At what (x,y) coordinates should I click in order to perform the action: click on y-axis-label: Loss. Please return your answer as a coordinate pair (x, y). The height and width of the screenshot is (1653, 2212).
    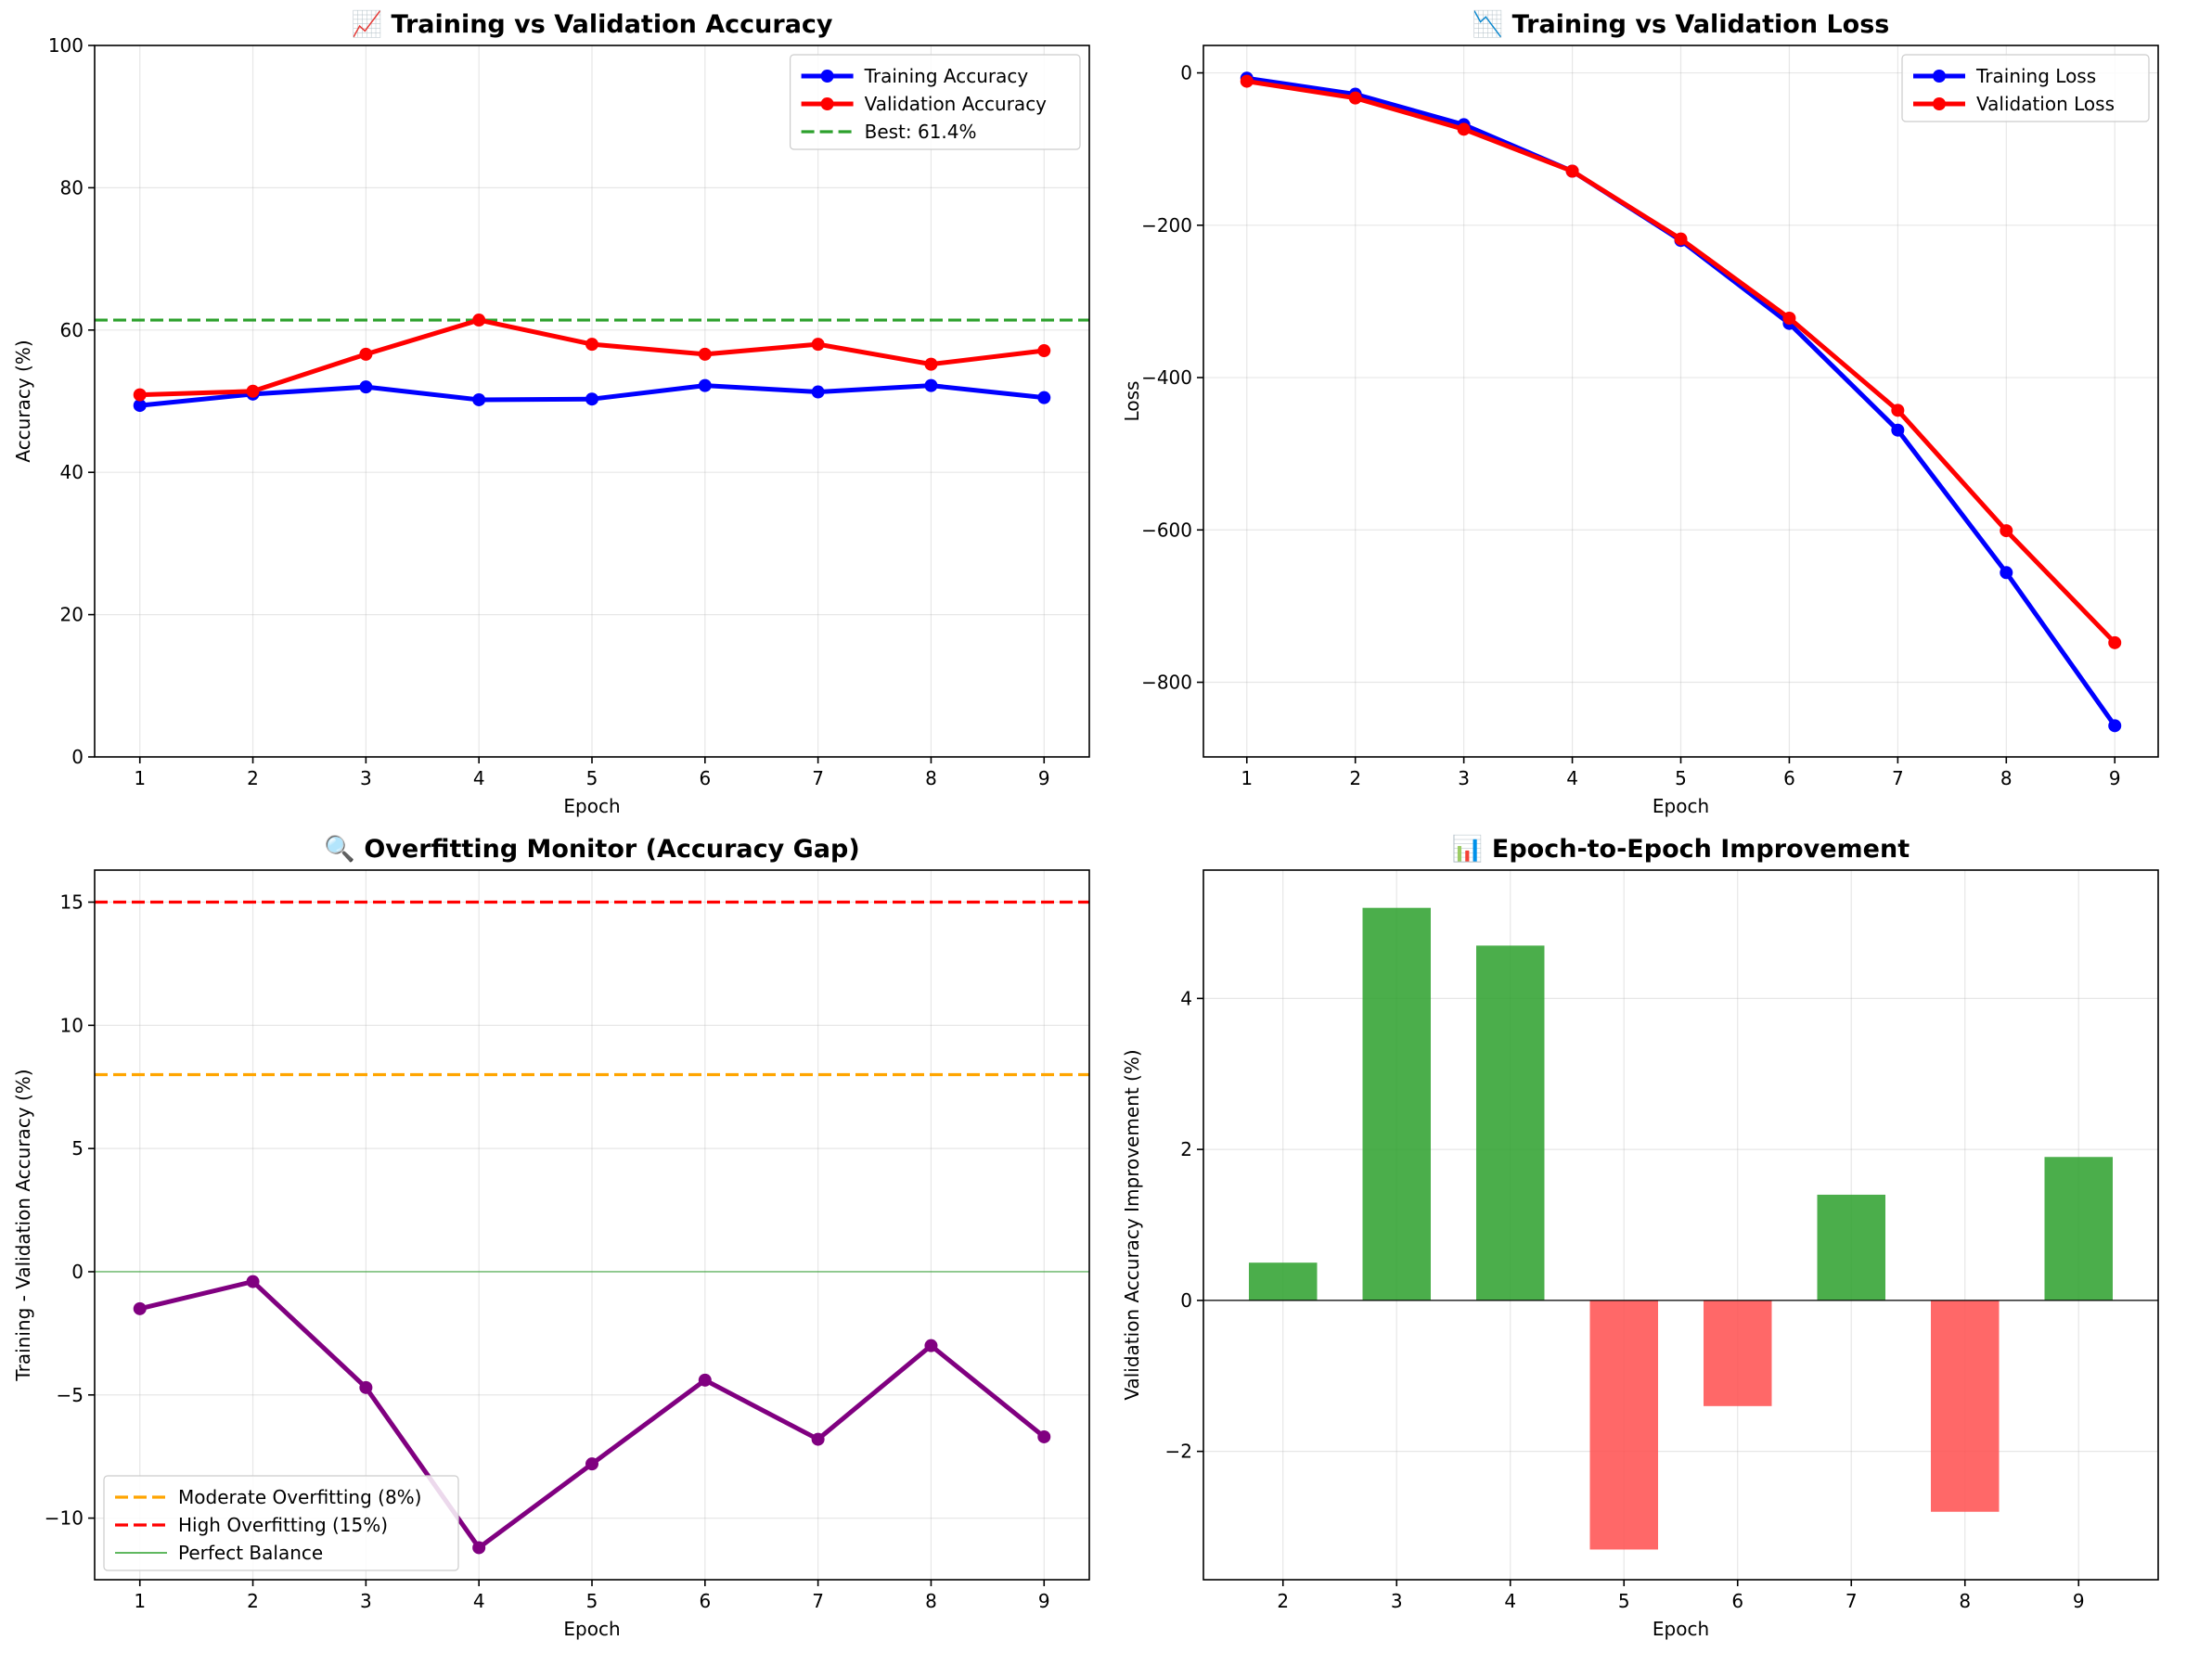
    Looking at the image, I should click on (1132, 402).